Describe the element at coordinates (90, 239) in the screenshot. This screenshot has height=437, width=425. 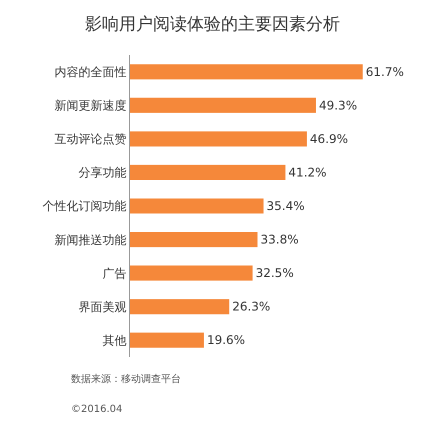
I see `y-tick-label: 新闻推送功能` at that location.